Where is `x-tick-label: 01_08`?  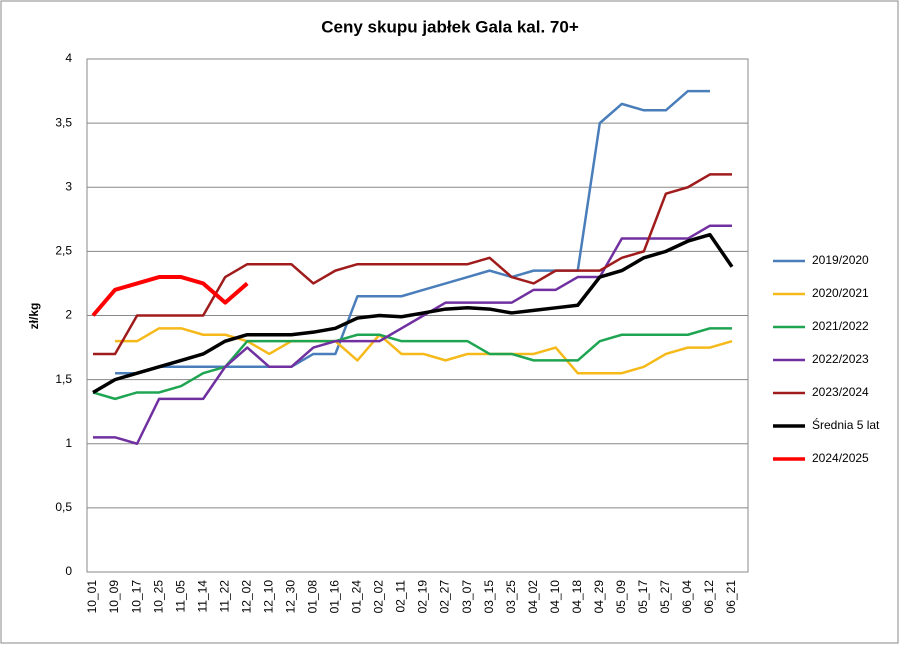 x-tick-label: 01_08 is located at coordinates (313, 597).